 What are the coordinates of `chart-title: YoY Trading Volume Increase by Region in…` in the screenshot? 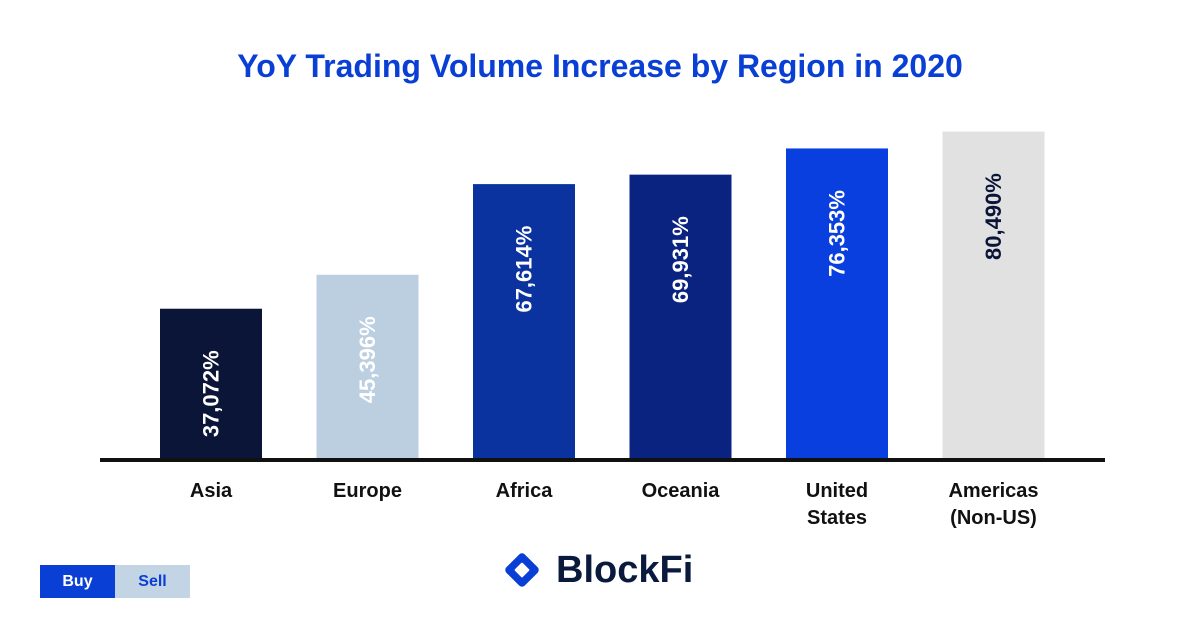 It's located at (600, 66).